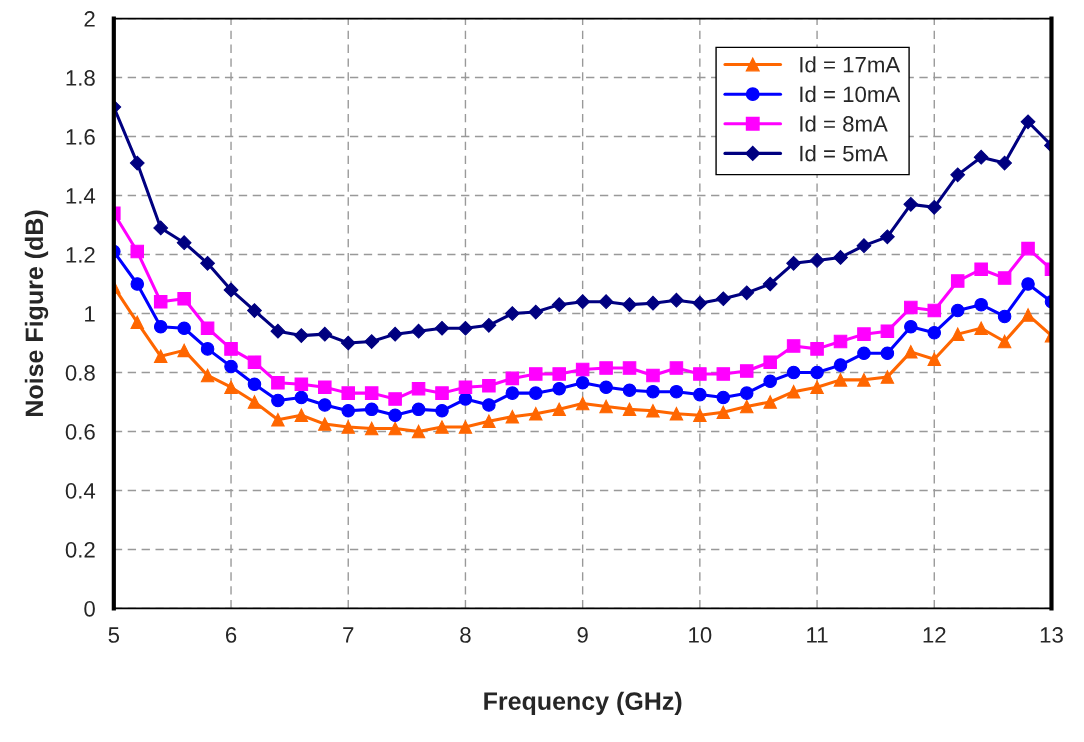  I want to click on x-tick-label: 12, so click(934, 635).